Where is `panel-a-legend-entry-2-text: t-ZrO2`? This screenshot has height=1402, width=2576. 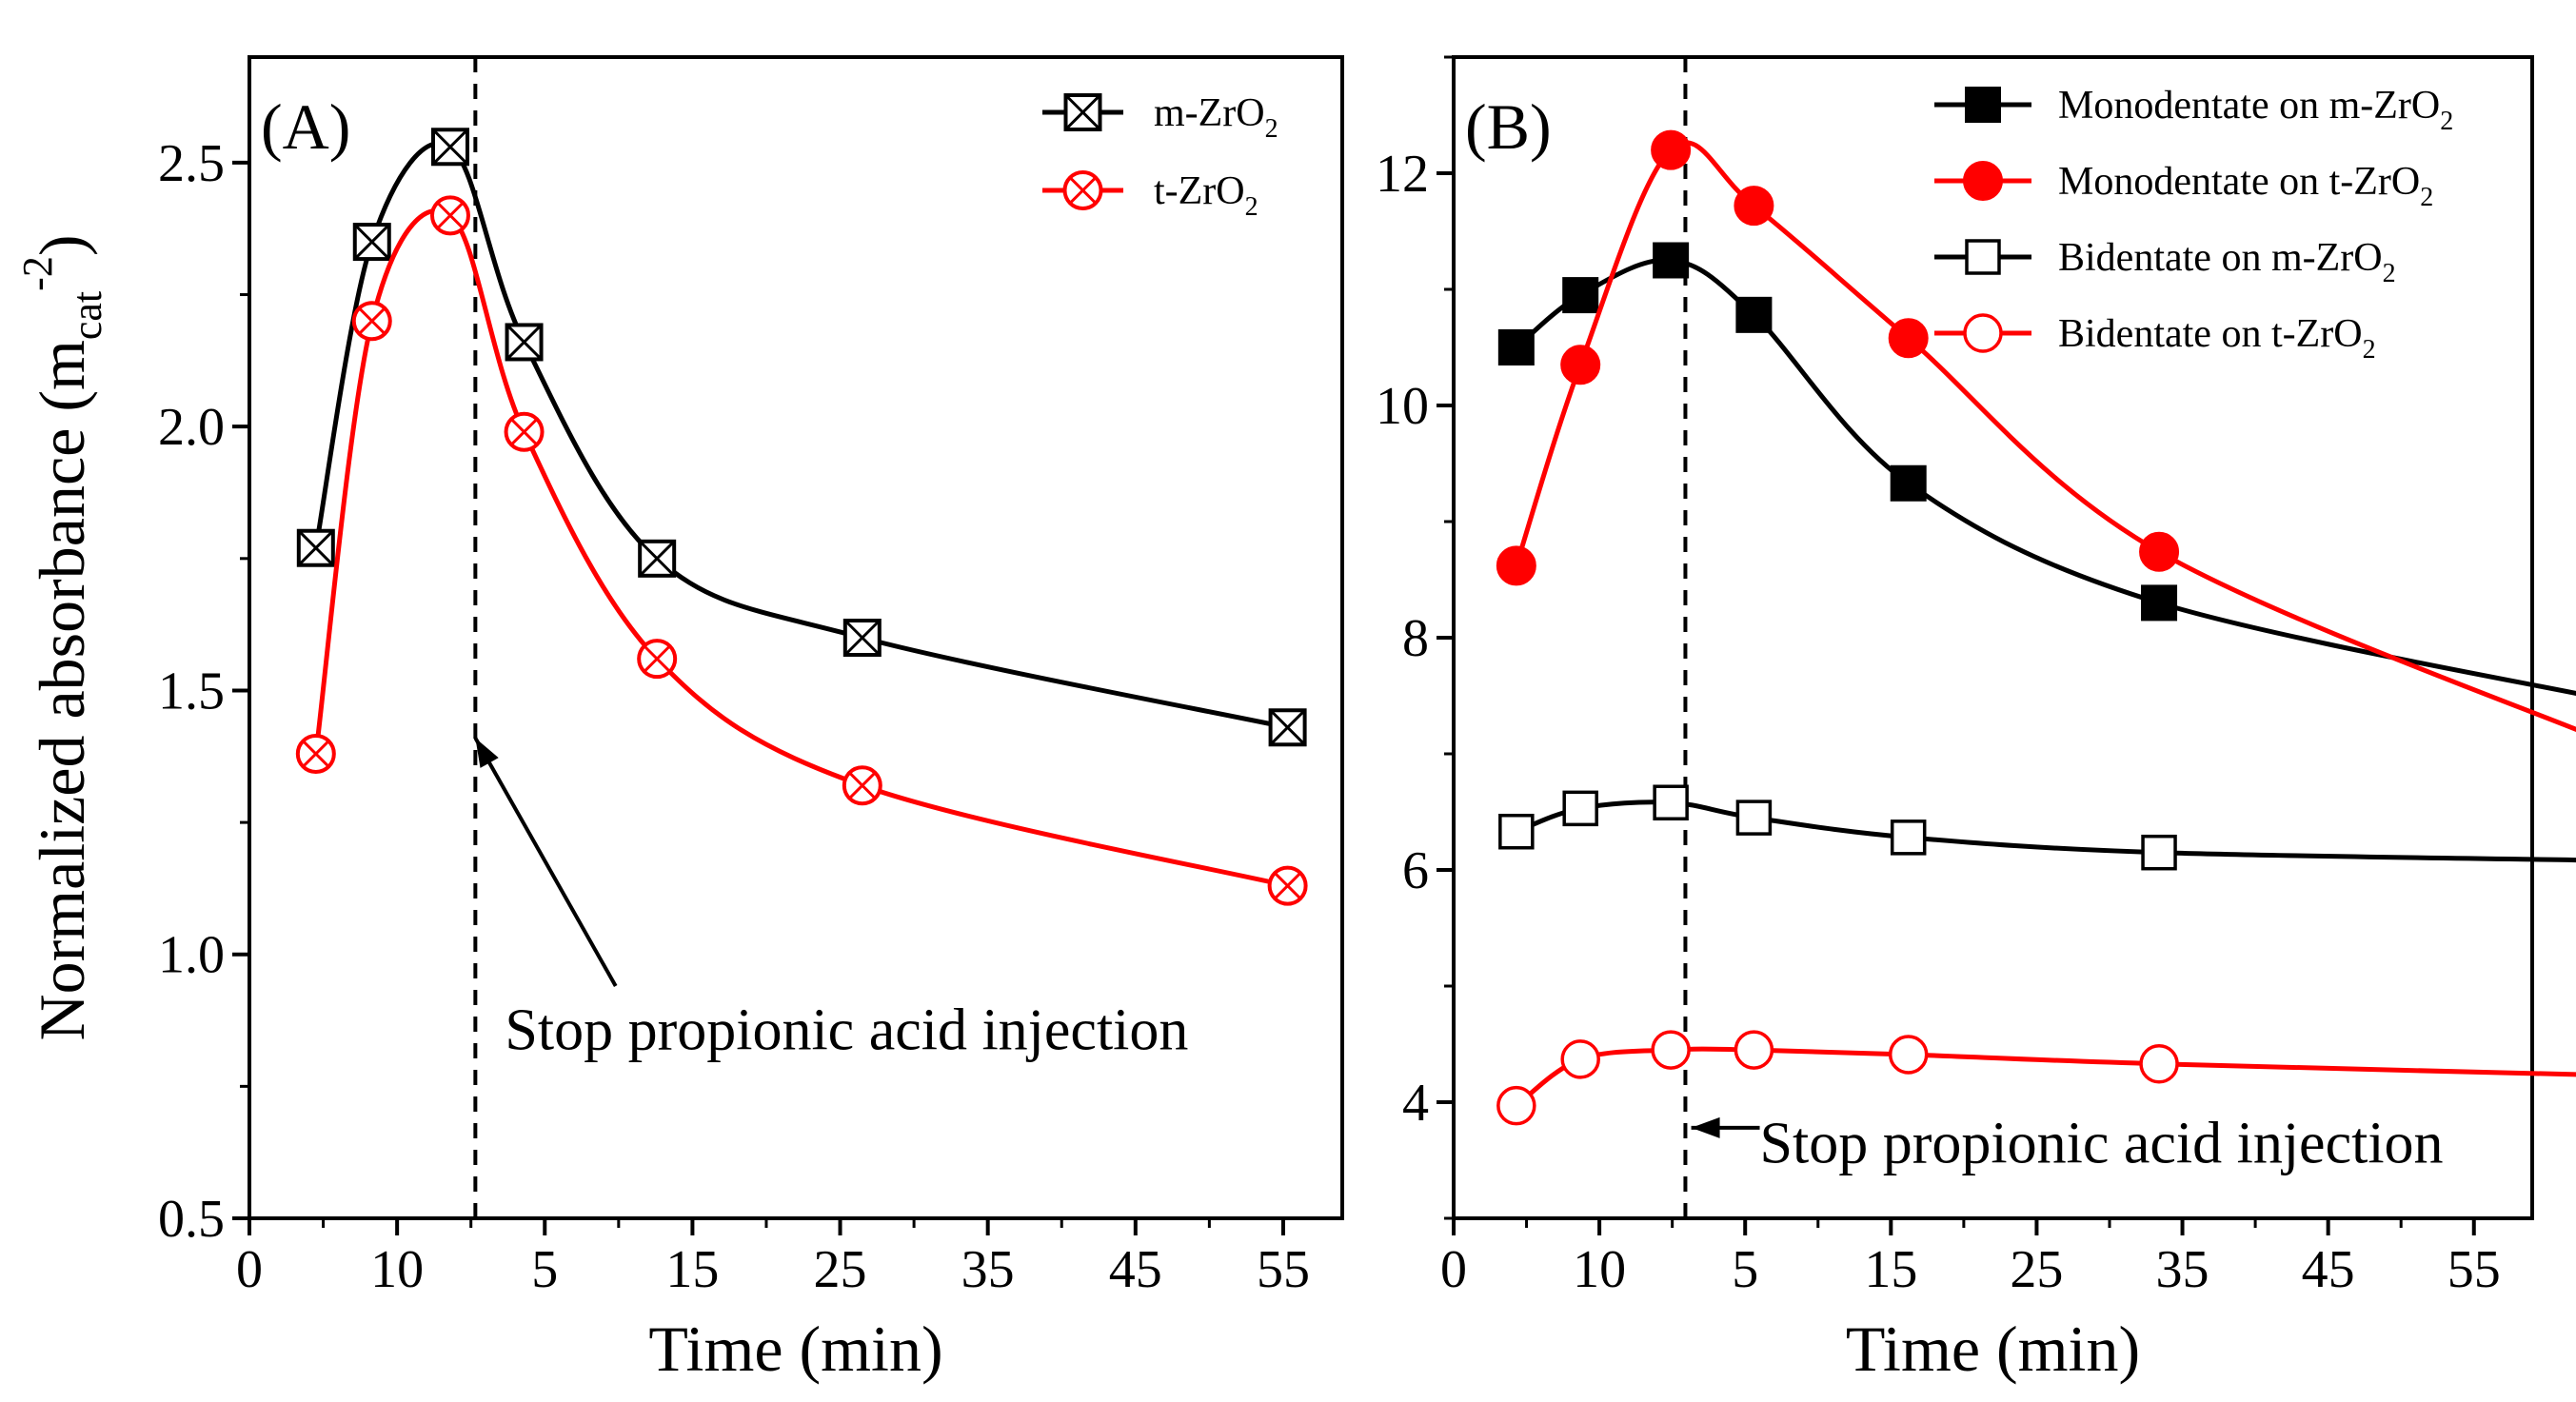 panel-a-legend-entry-2-text: t-ZrO2 is located at coordinates (1206, 195).